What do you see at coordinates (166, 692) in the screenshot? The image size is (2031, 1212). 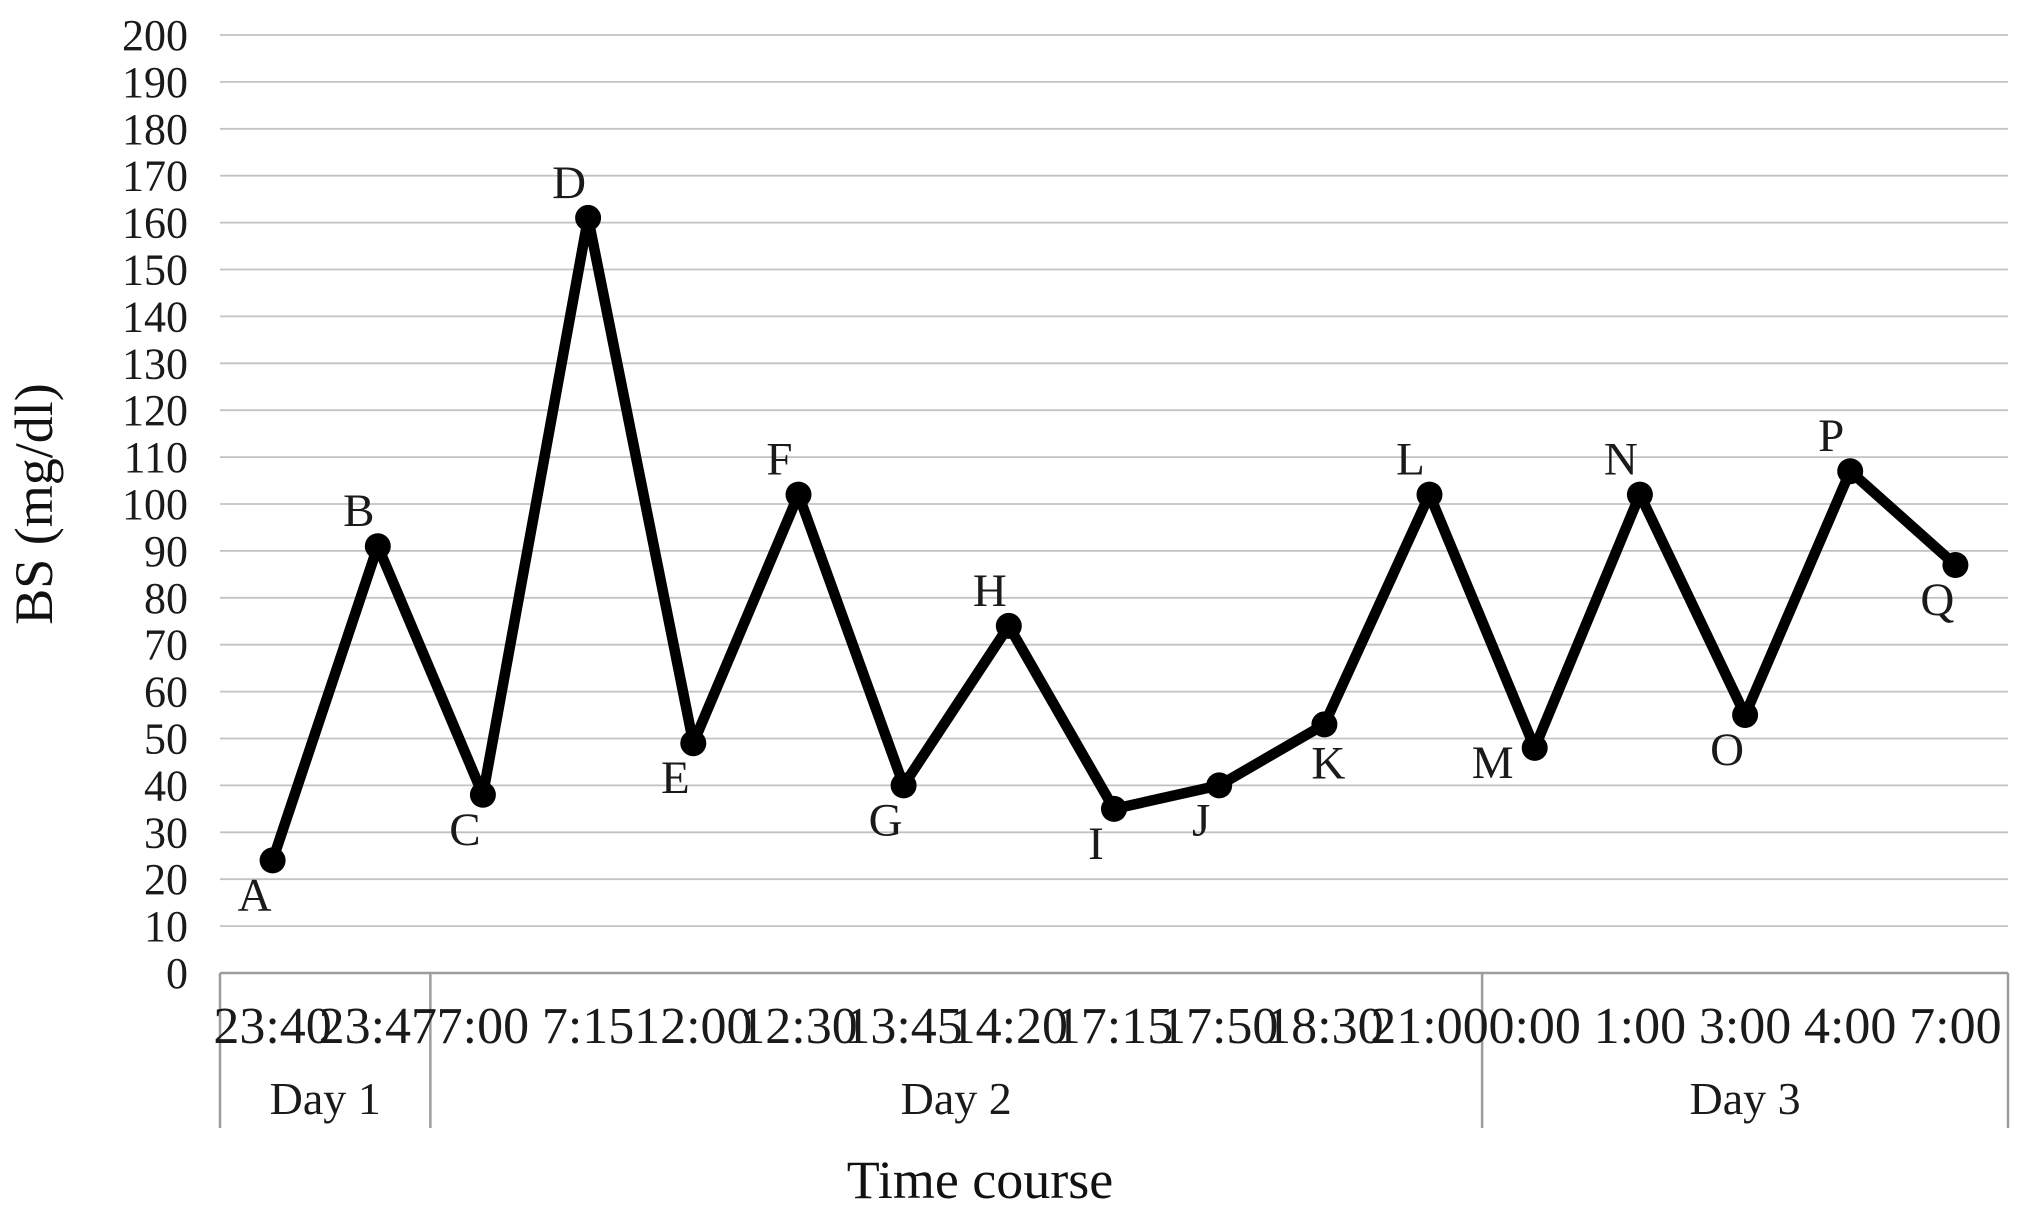 I see `y-tick-label: 60` at bounding box center [166, 692].